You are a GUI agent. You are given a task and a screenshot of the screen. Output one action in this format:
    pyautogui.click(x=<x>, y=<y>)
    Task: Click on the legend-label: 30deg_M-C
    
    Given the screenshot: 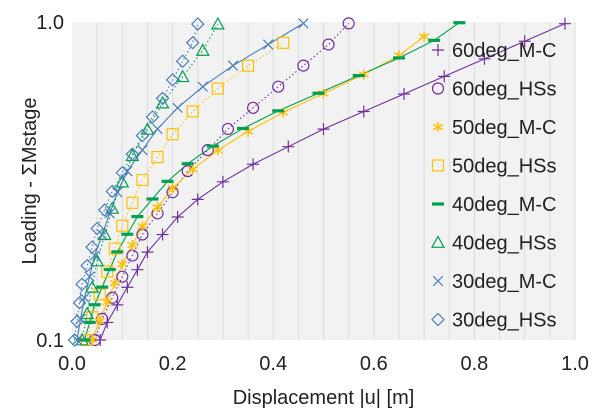 What is the action you would take?
    pyautogui.click(x=504, y=282)
    